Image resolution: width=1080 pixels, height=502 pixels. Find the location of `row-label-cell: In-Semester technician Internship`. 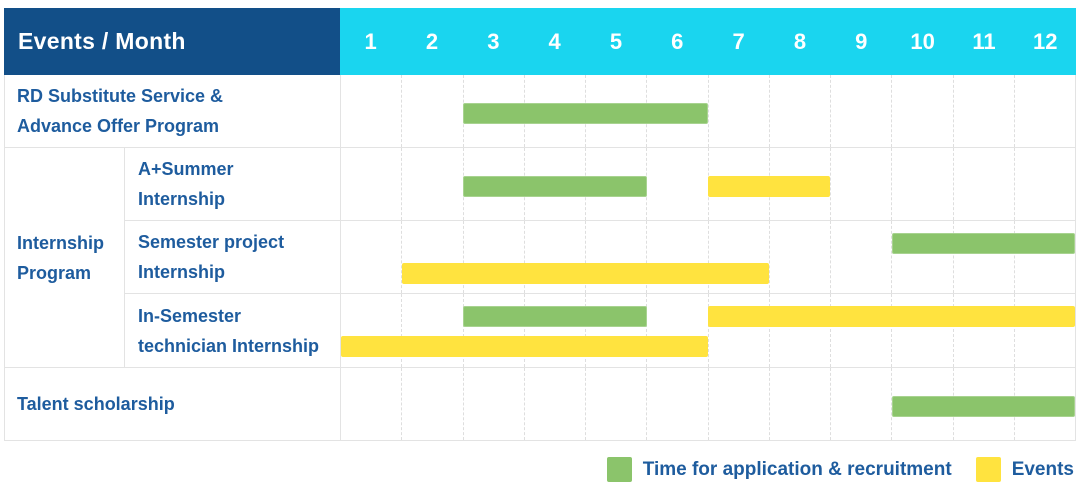

row-label-cell: In-Semester technician Internship is located at coordinates (233, 330).